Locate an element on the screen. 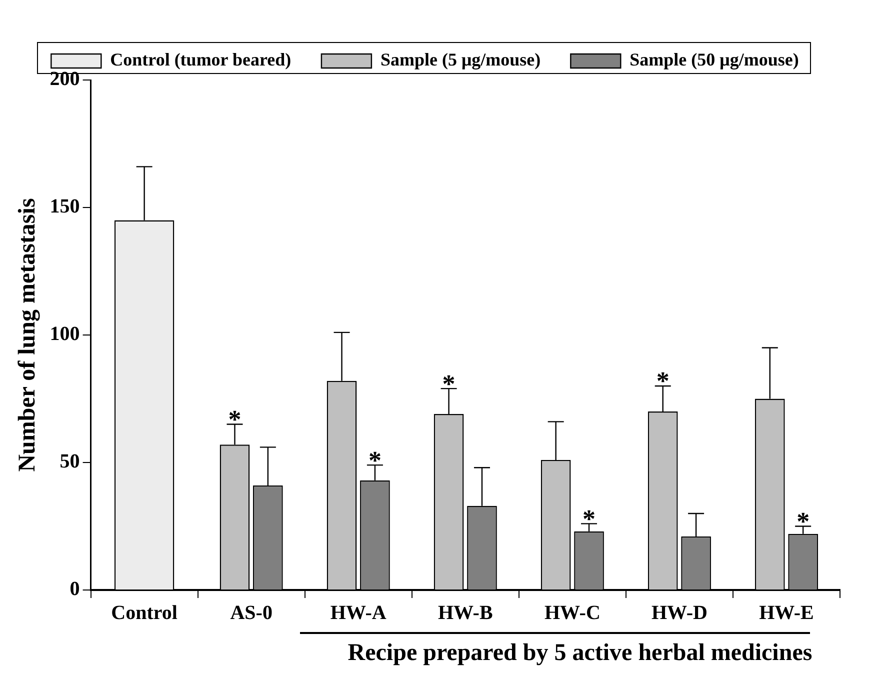 The image size is (890, 680). x-axis-title: Recipe prepared by 5 active herbal medicines is located at coordinates (580, 653).